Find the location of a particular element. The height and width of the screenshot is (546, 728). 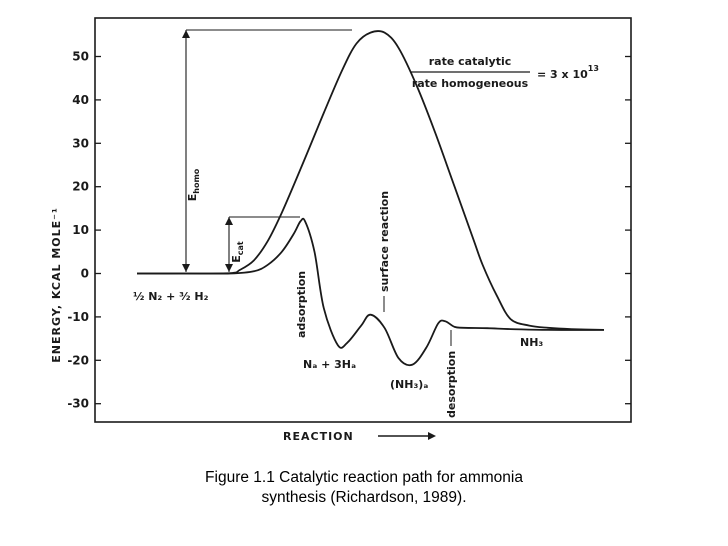

e-homo-dimension is located at coordinates (267, 150).